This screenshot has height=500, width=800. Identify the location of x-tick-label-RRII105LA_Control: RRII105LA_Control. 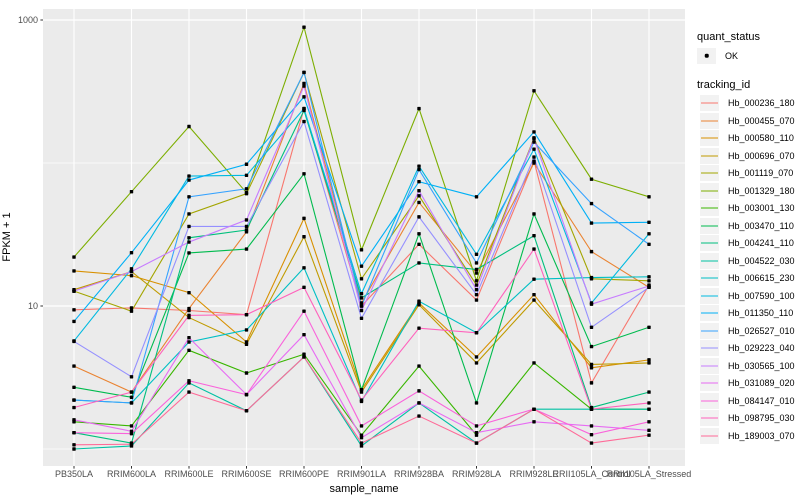
(591, 474).